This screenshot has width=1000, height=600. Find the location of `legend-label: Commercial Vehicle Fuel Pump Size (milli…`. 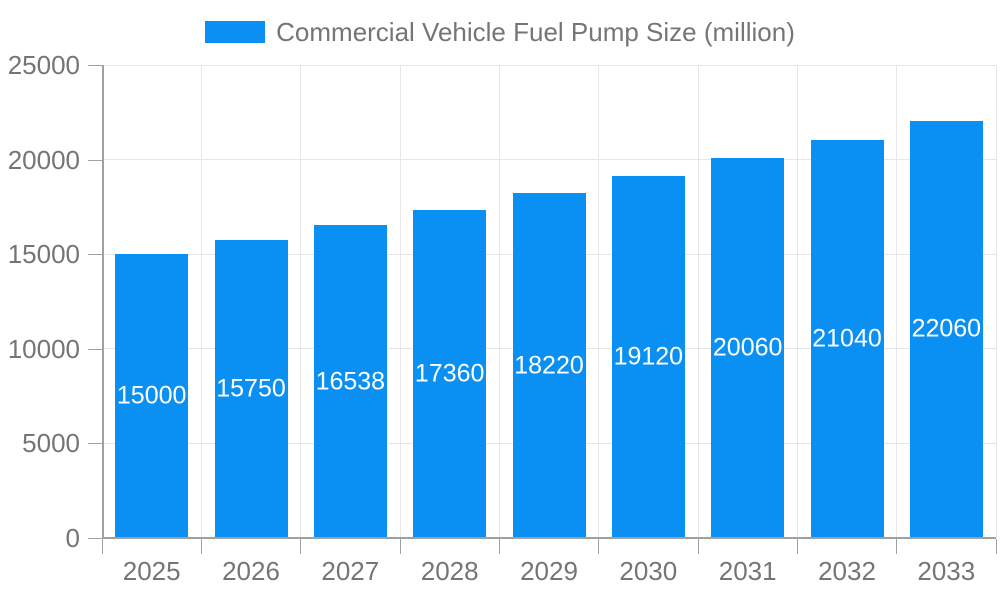

legend-label: Commercial Vehicle Fuel Pump Size (milli… is located at coordinates (535, 31).